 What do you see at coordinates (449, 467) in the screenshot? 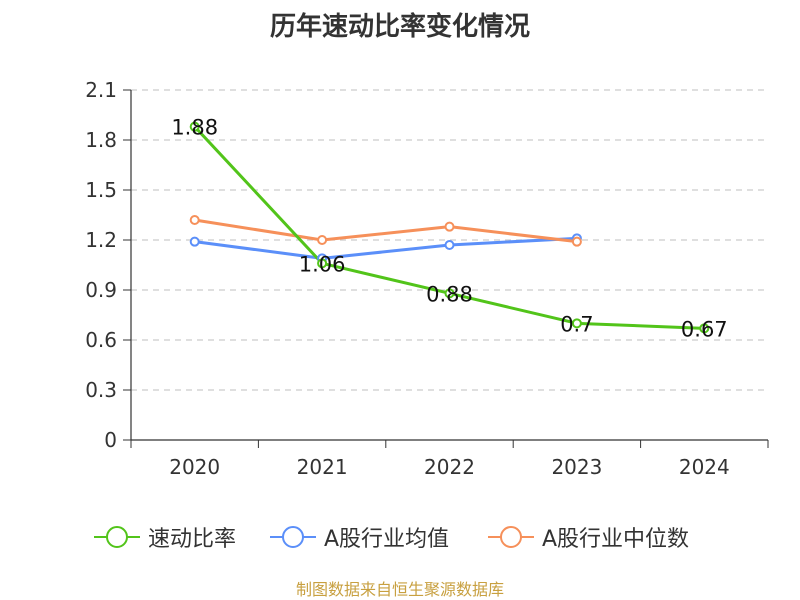
I see `x-tick-label-2022: 2022` at bounding box center [449, 467].